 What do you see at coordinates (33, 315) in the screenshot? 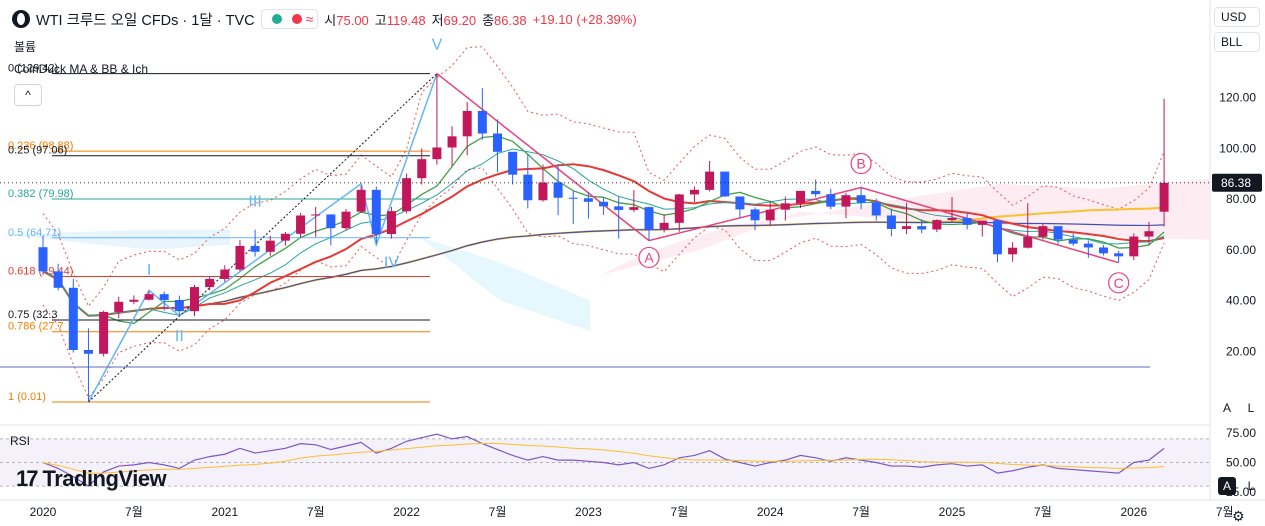
I see `fib-level-label: 0.75 (32.3` at bounding box center [33, 315].